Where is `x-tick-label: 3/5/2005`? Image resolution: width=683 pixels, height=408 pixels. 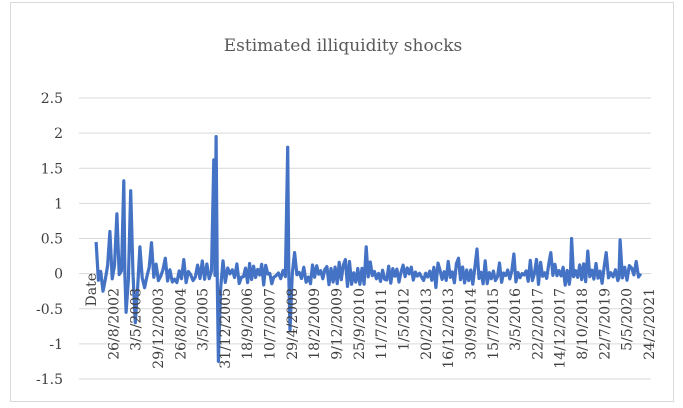 x-tick-label: 3/5/2005 is located at coordinates (204, 319).